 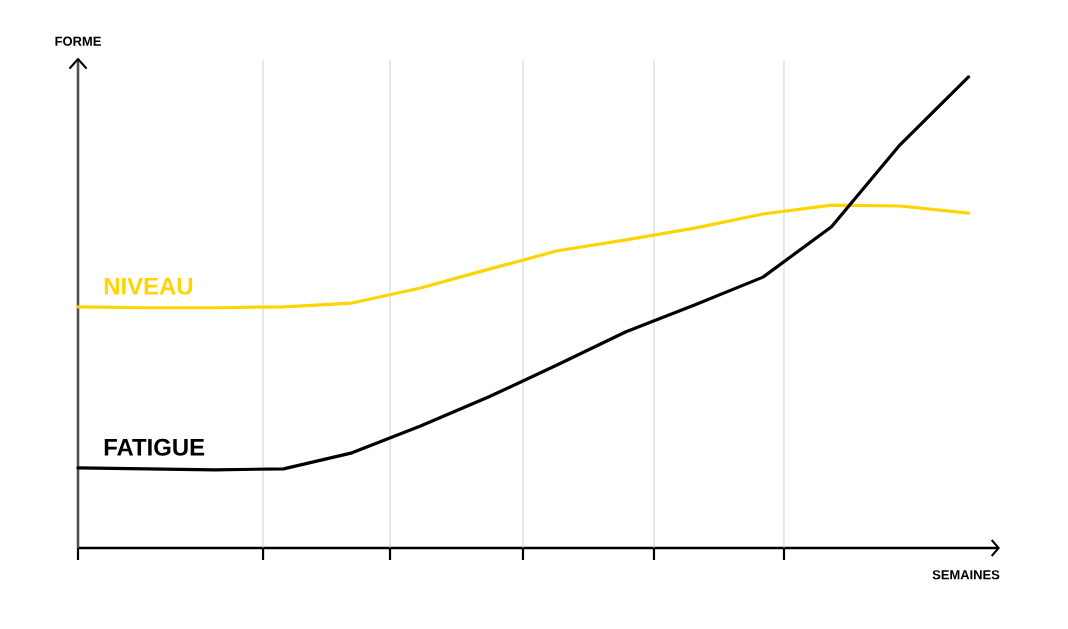 I want to click on y-axis-title: FORME, so click(x=78, y=41).